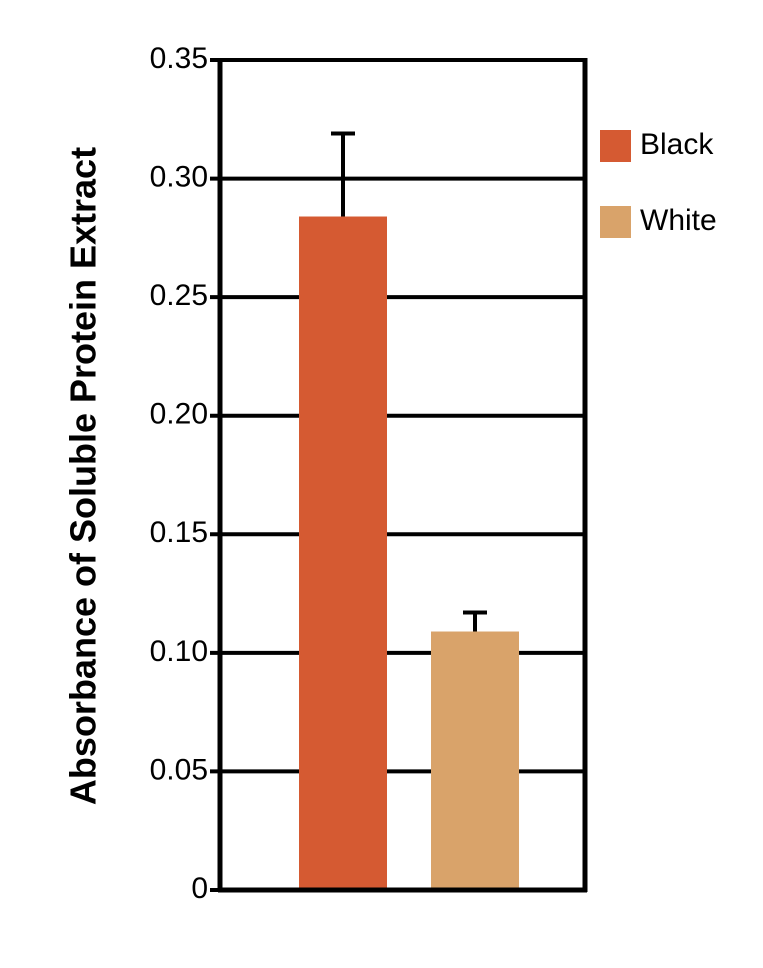  What do you see at coordinates (179, 532) in the screenshot?
I see `y-tick-label: 0.15` at bounding box center [179, 532].